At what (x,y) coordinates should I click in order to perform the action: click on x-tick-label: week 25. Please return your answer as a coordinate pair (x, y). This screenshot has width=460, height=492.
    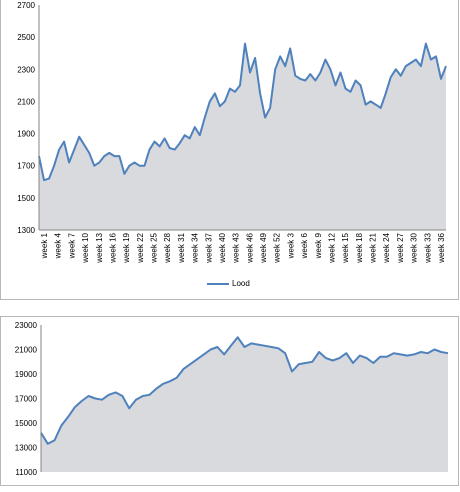
    Looking at the image, I should click on (154, 247).